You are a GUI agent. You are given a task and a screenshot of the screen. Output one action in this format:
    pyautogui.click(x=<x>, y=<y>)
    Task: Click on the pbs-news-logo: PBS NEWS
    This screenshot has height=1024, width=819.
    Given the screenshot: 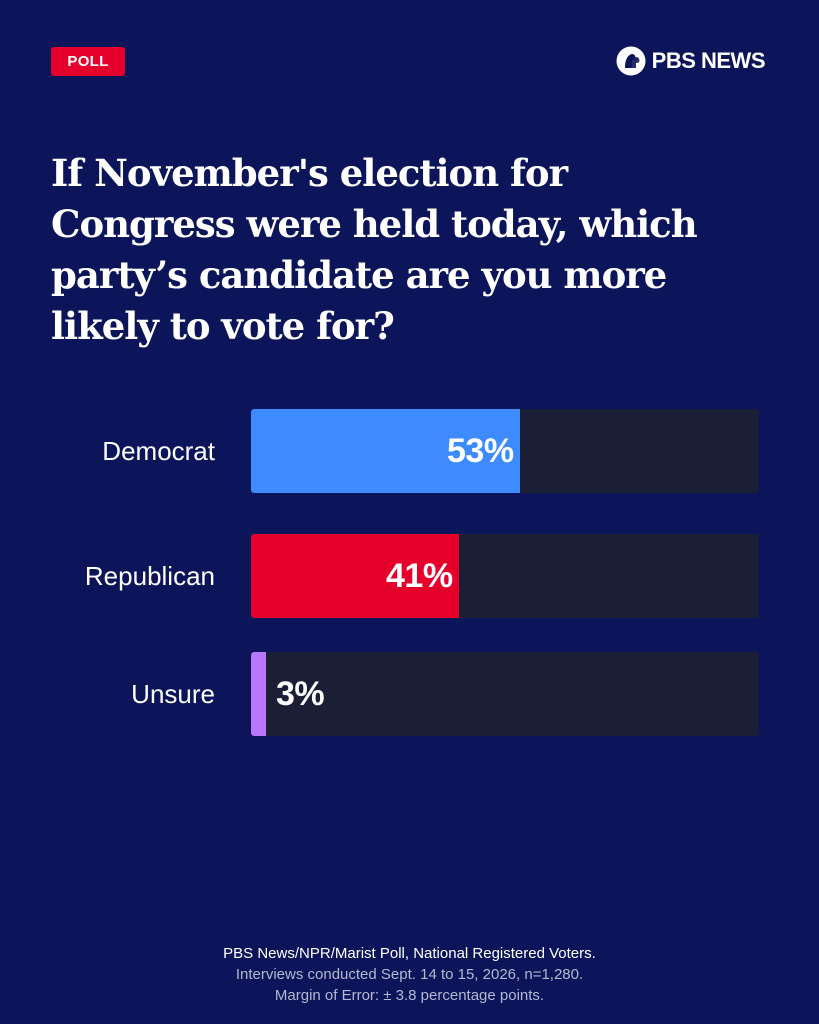 What is the action you would take?
    pyautogui.click(x=691, y=61)
    